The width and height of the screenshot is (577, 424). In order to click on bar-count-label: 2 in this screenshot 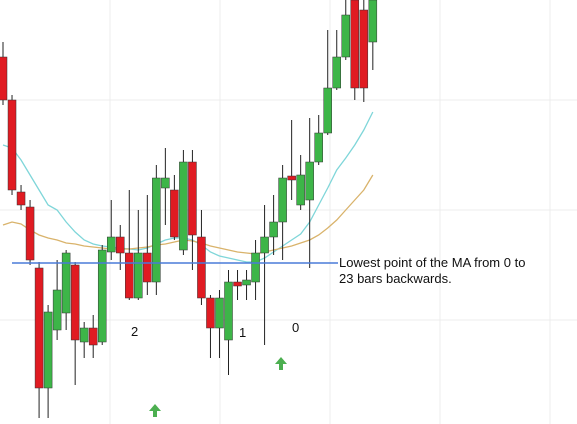, I will do `click(134, 331)`.